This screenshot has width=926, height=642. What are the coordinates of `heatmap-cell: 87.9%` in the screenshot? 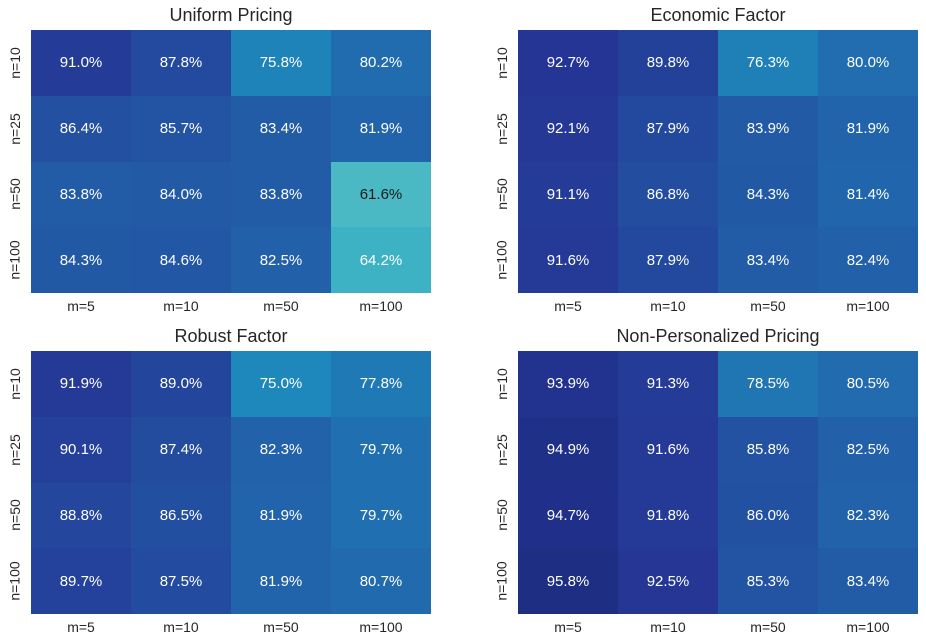 It's located at (668, 260).